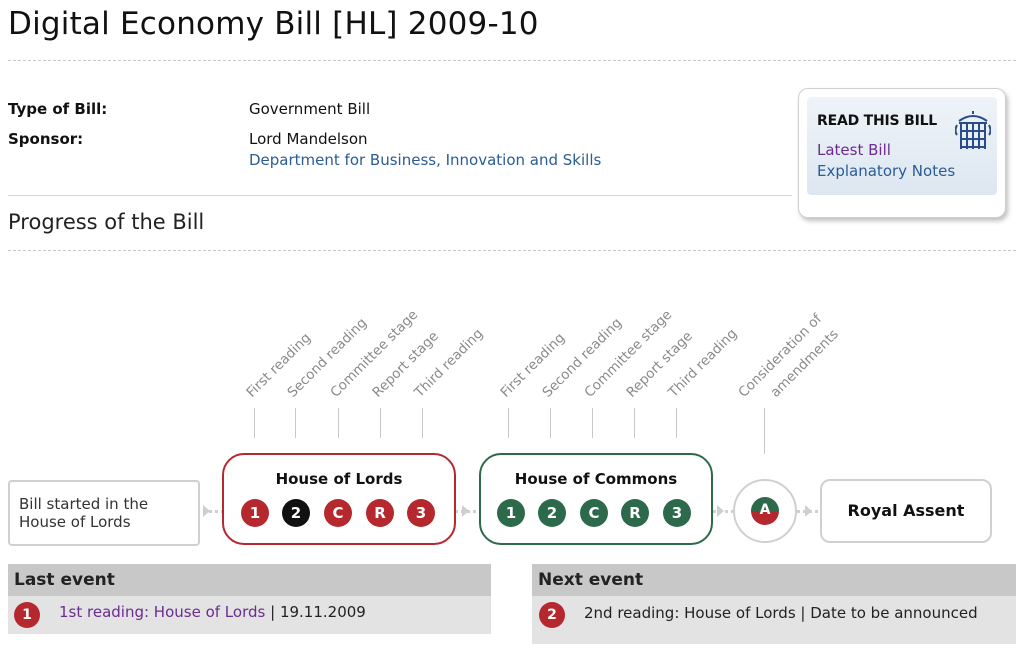 This screenshot has width=1024, height=653. What do you see at coordinates (973, 130) in the screenshot?
I see `portcullis-icon` at bounding box center [973, 130].